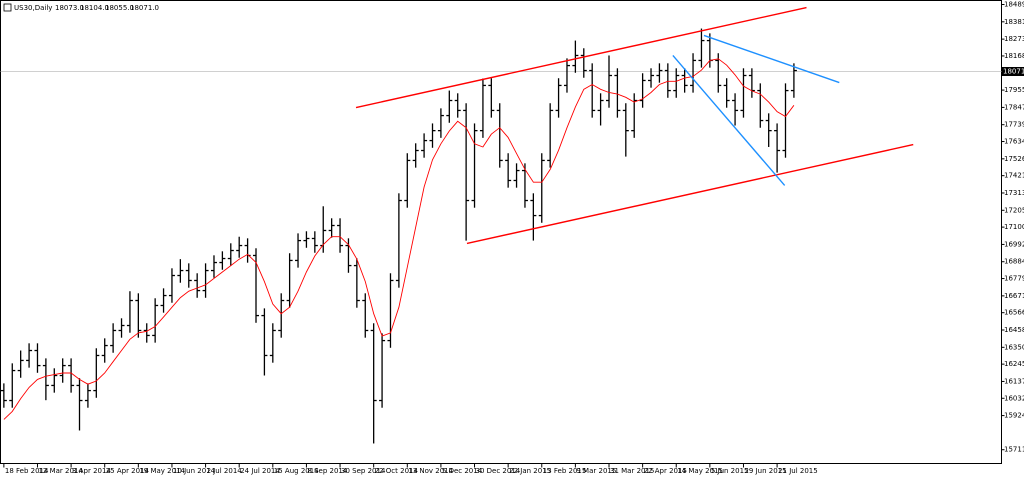 Image resolution: width=1024 pixels, height=479 pixels. What do you see at coordinates (765, 471) in the screenshot?
I see `x-tick-label: 29 Jun 2015` at bounding box center [765, 471].